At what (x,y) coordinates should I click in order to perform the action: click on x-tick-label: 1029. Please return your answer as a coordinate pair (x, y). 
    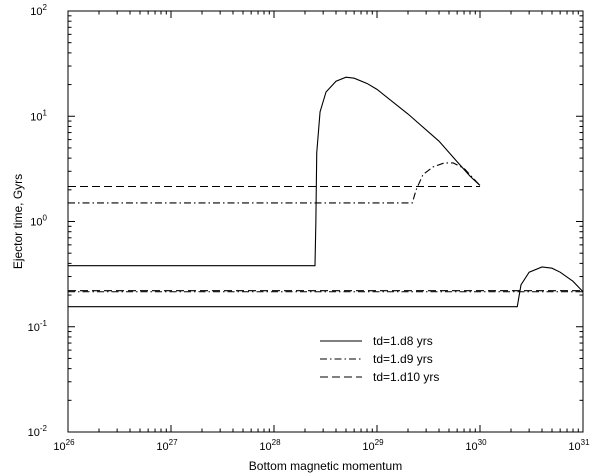
    Looking at the image, I should click on (373, 445).